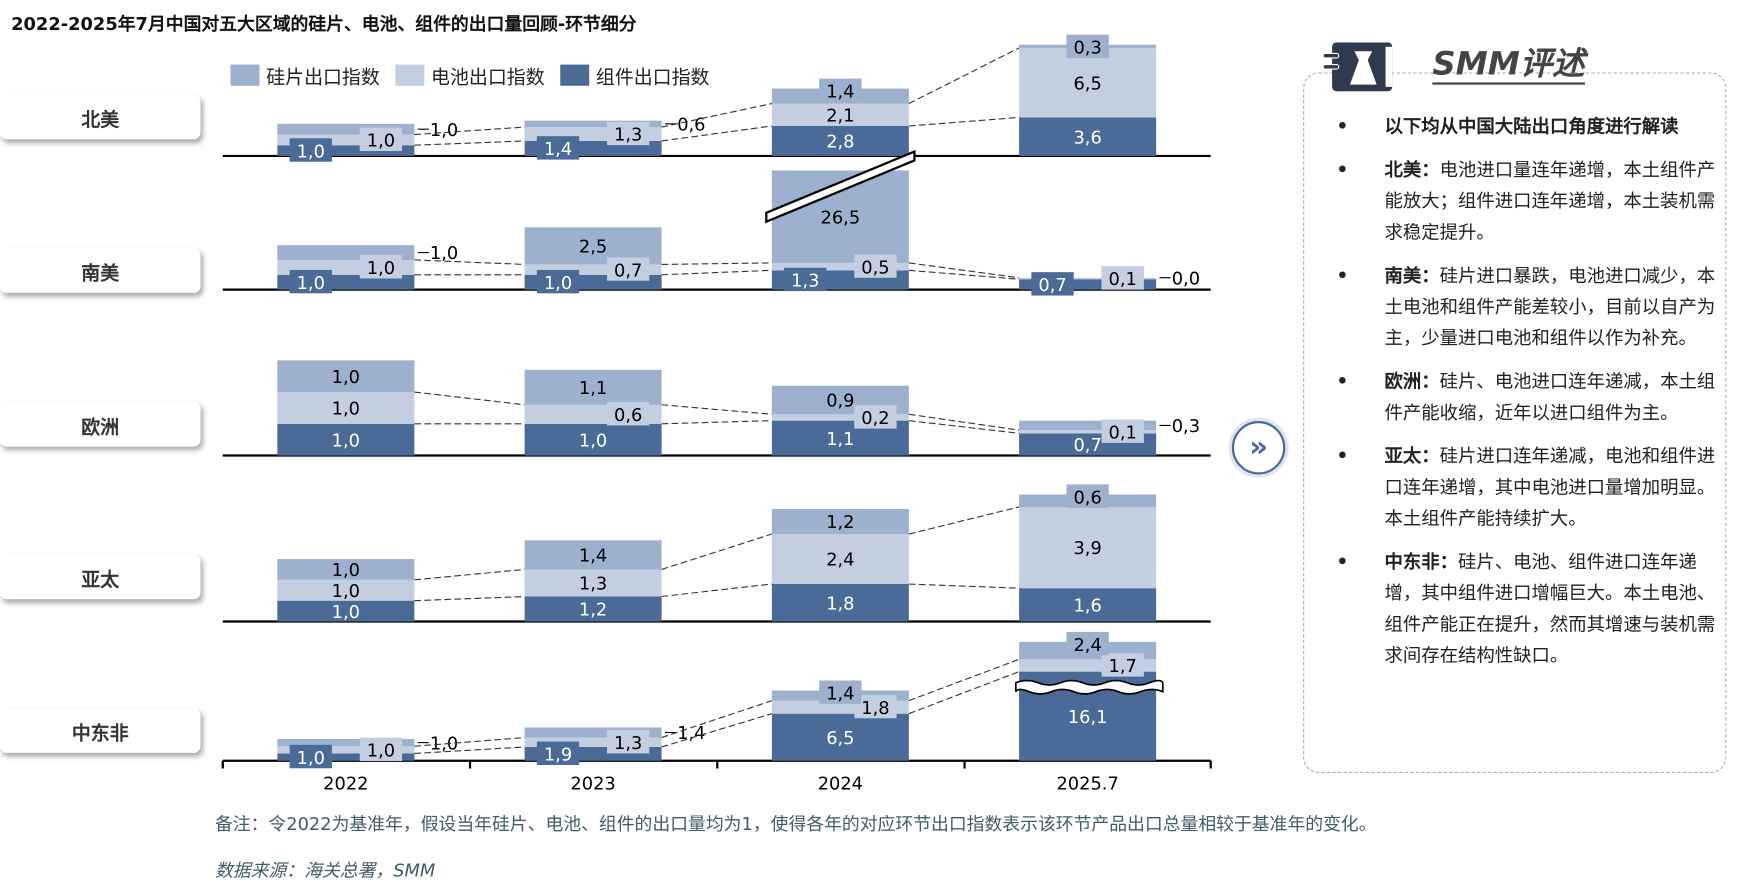 This screenshot has height=882, width=1742. Describe the element at coordinates (1549, 397) in the screenshot. I see `commentary-text: 欧洲：硅片、电池进口连年递减，本土组件产能收缩，近年以进口组件为主。` at that location.